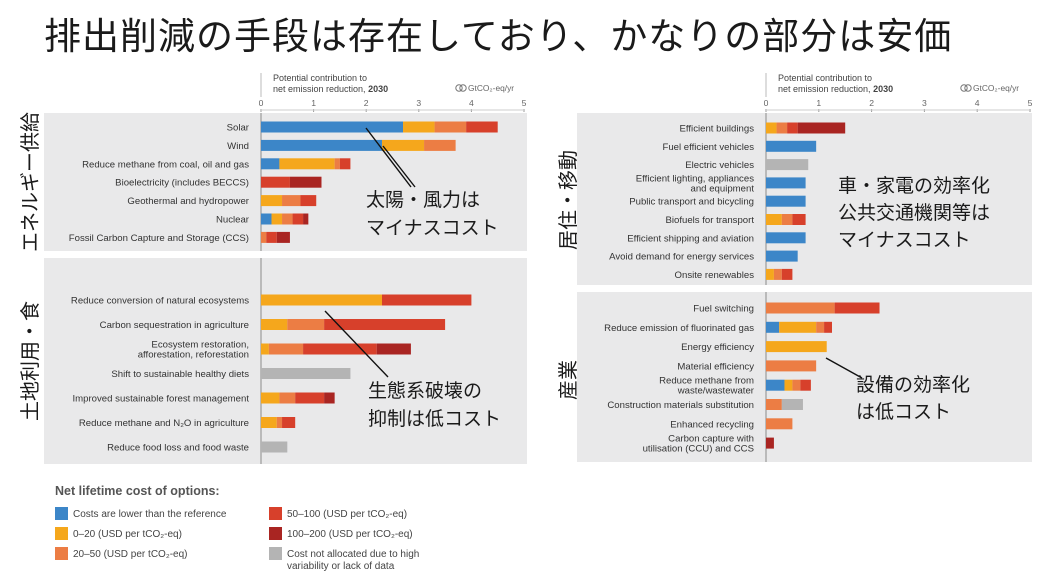  Describe the element at coordinates (160, 399) in the screenshot. I see `category-label: Improved sustainable forest management` at that location.